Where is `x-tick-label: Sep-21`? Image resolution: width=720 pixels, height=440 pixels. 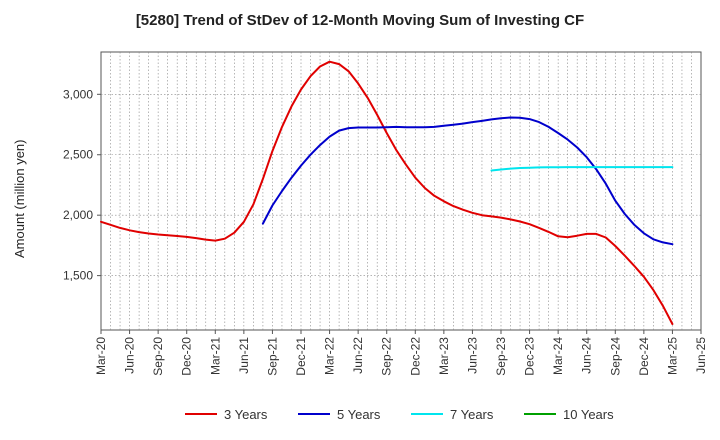
x-tick-label: Sep-21 is located at coordinates (272, 356).